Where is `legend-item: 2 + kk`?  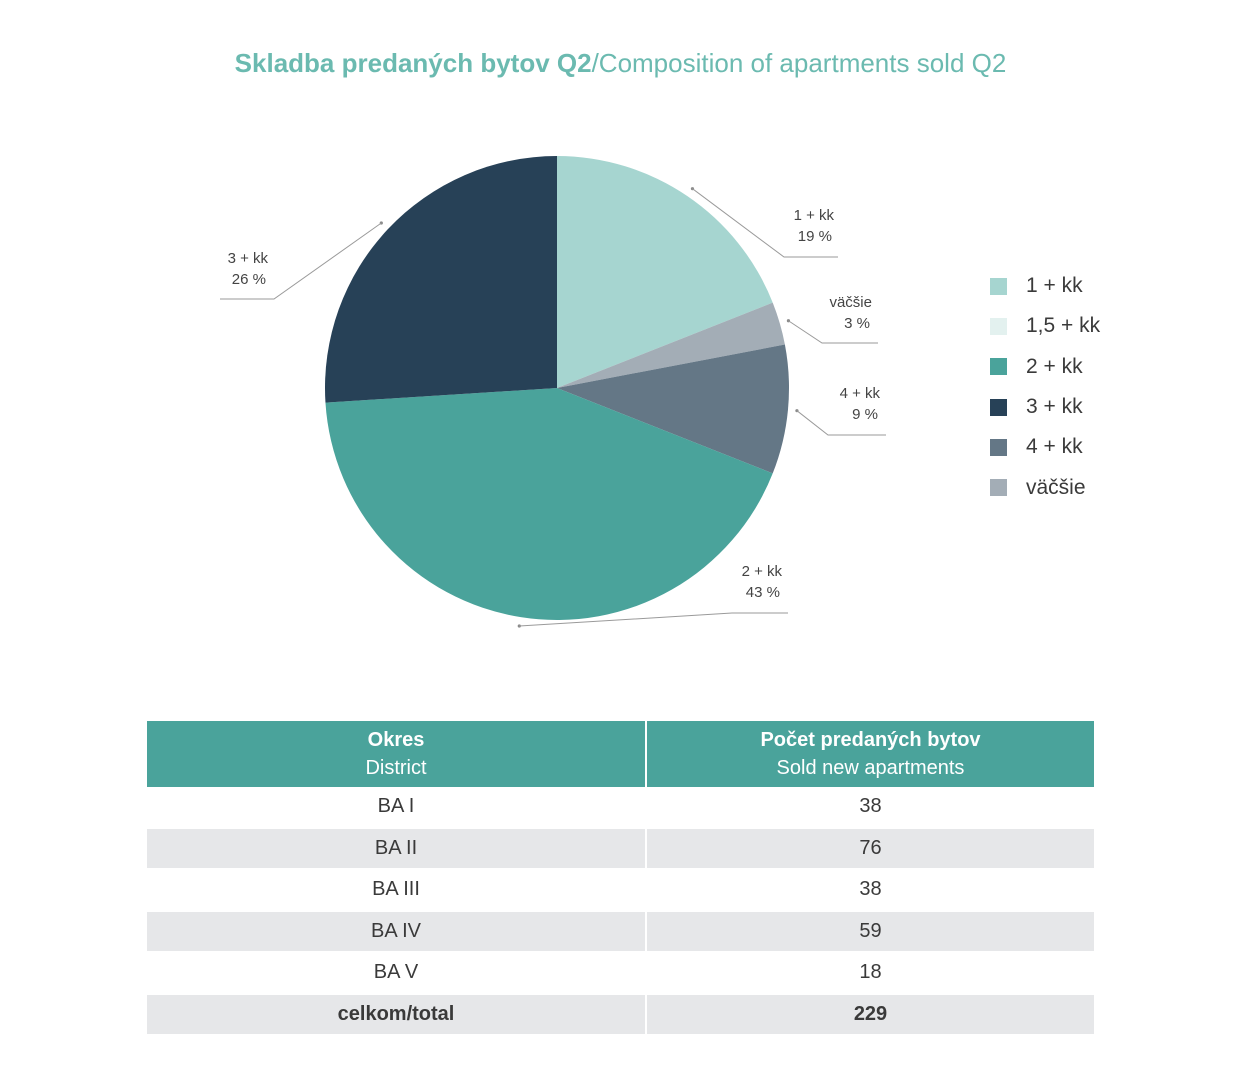 legend-item: 2 + kk is located at coordinates (1045, 367).